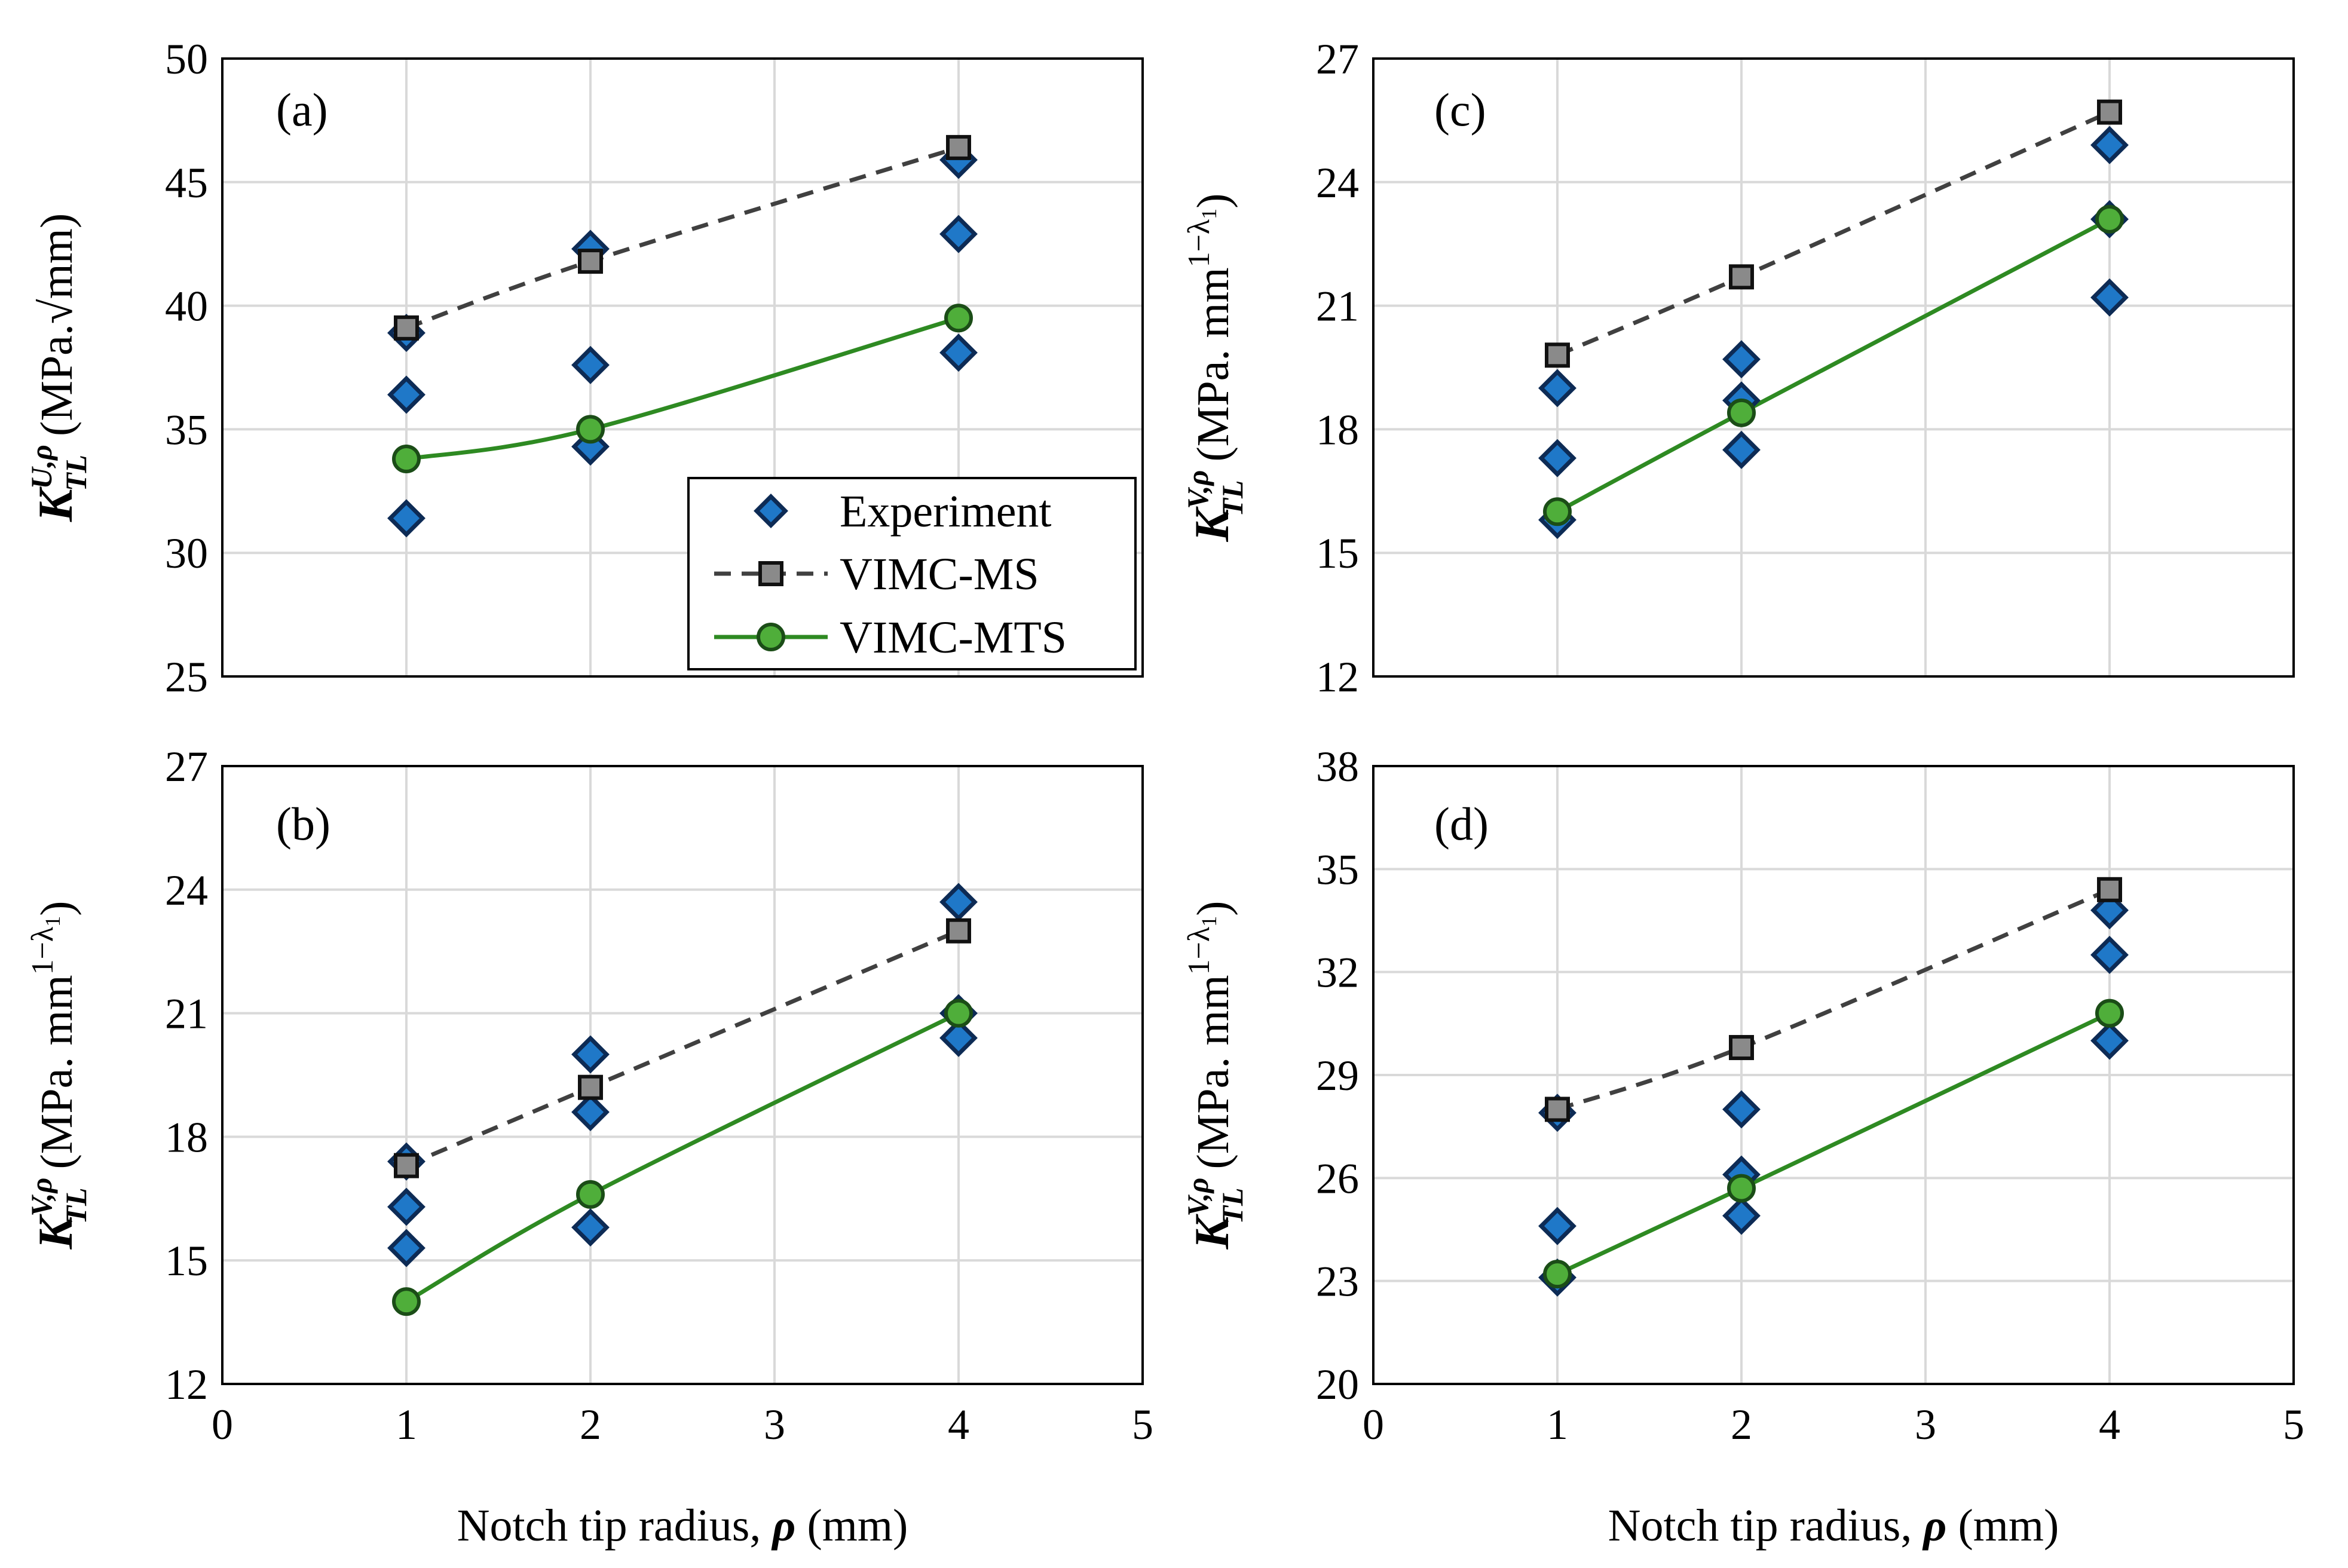 The image size is (2348, 1568). What do you see at coordinates (1766, 1525) in the screenshot?
I see `x-axis-title-text: Notch tip radius,` at bounding box center [1766, 1525].